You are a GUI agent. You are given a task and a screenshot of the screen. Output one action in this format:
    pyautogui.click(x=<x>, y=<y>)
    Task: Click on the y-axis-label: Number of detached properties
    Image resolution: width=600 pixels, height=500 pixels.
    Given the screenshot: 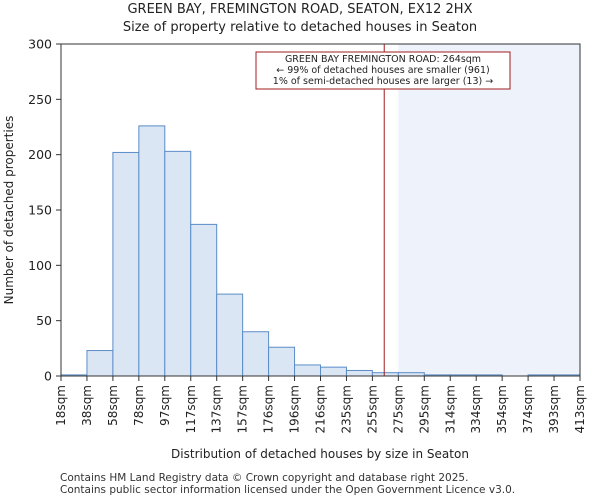 What is the action you would take?
    pyautogui.click(x=9, y=210)
    